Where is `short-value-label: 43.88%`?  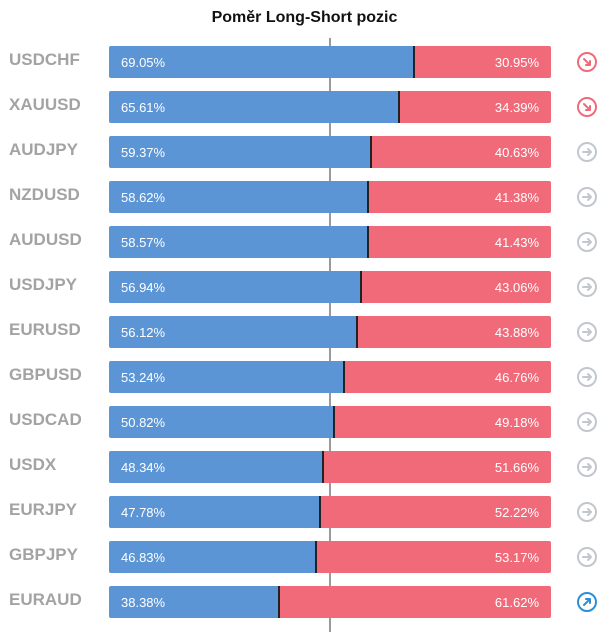 short-value-label: 43.88% is located at coordinates (516, 332).